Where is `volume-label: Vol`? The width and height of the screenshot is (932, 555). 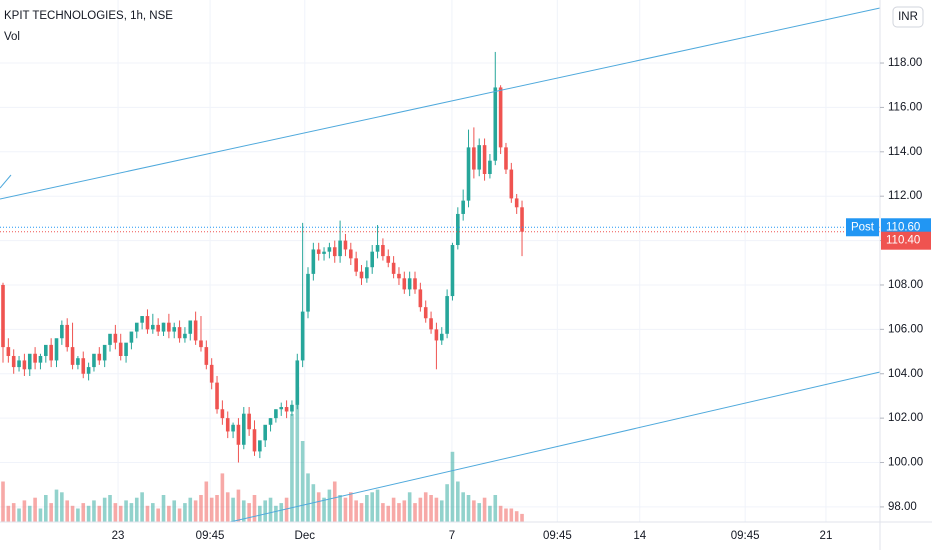
volume-label: Vol is located at coordinates (12, 37).